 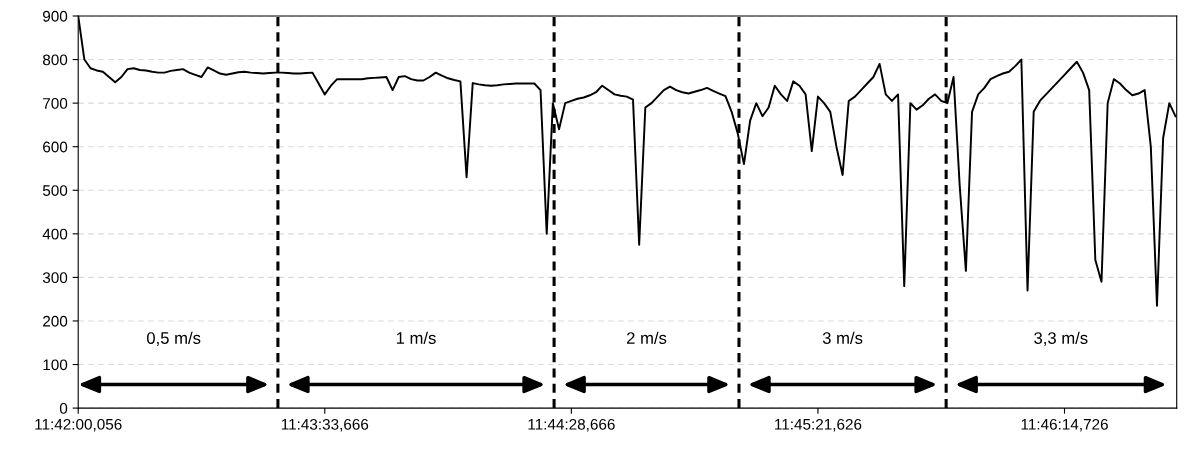 What do you see at coordinates (55, 103) in the screenshot?
I see `y-tick-label: 700` at bounding box center [55, 103].